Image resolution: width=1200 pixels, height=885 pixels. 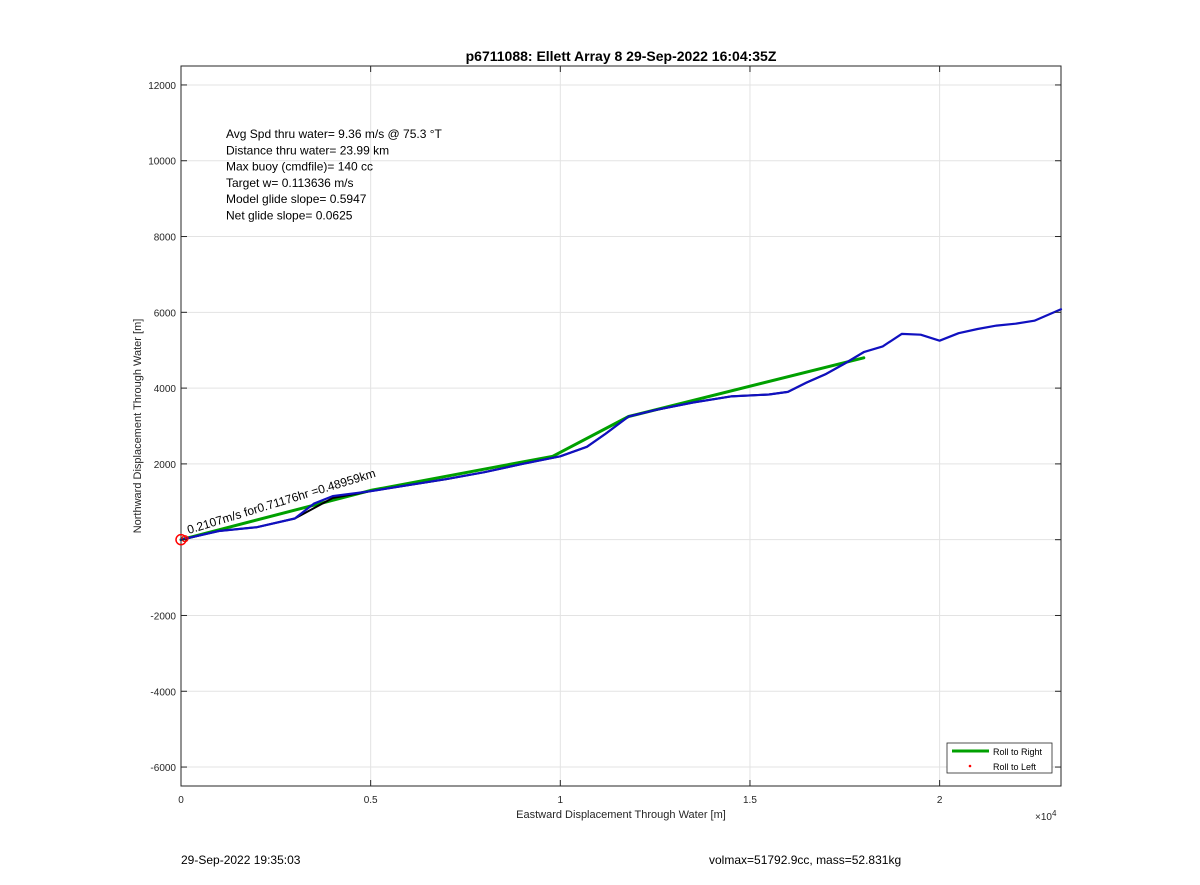 I want to click on x-exponent-base: ×10, so click(x=1043, y=817).